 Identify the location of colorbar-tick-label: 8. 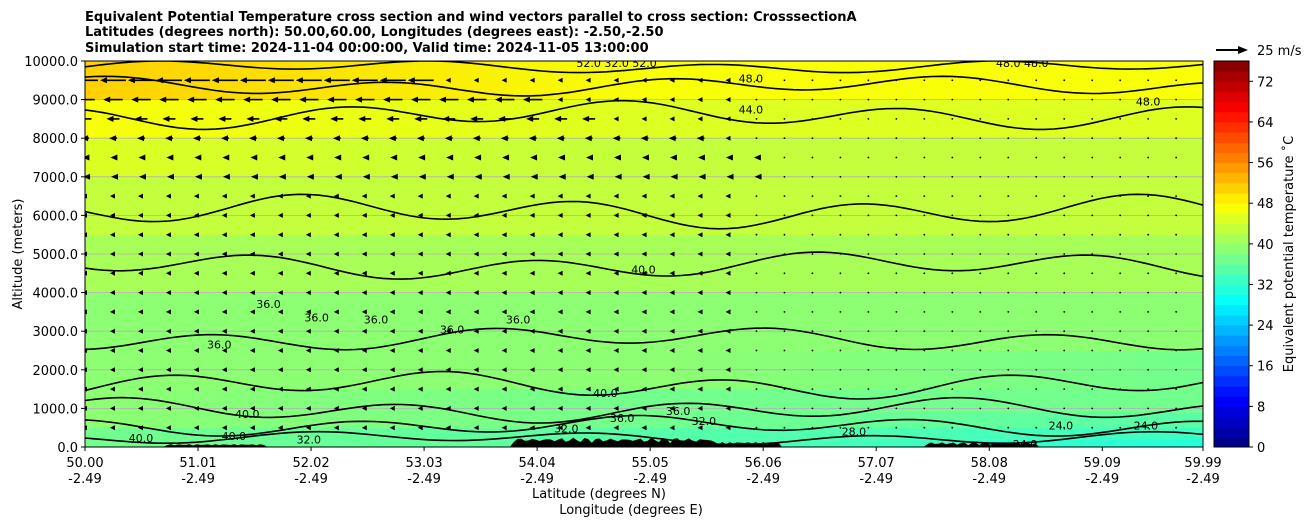
(1261, 407).